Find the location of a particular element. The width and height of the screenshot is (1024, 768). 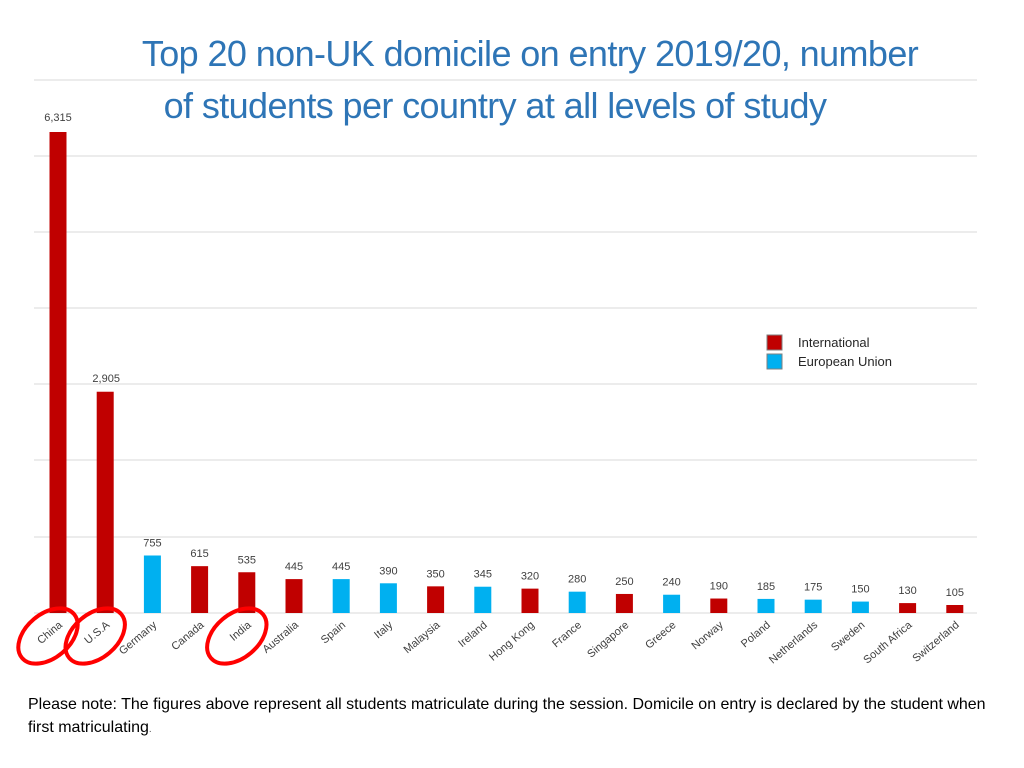

value-label-poland: 185 is located at coordinates (766, 587).